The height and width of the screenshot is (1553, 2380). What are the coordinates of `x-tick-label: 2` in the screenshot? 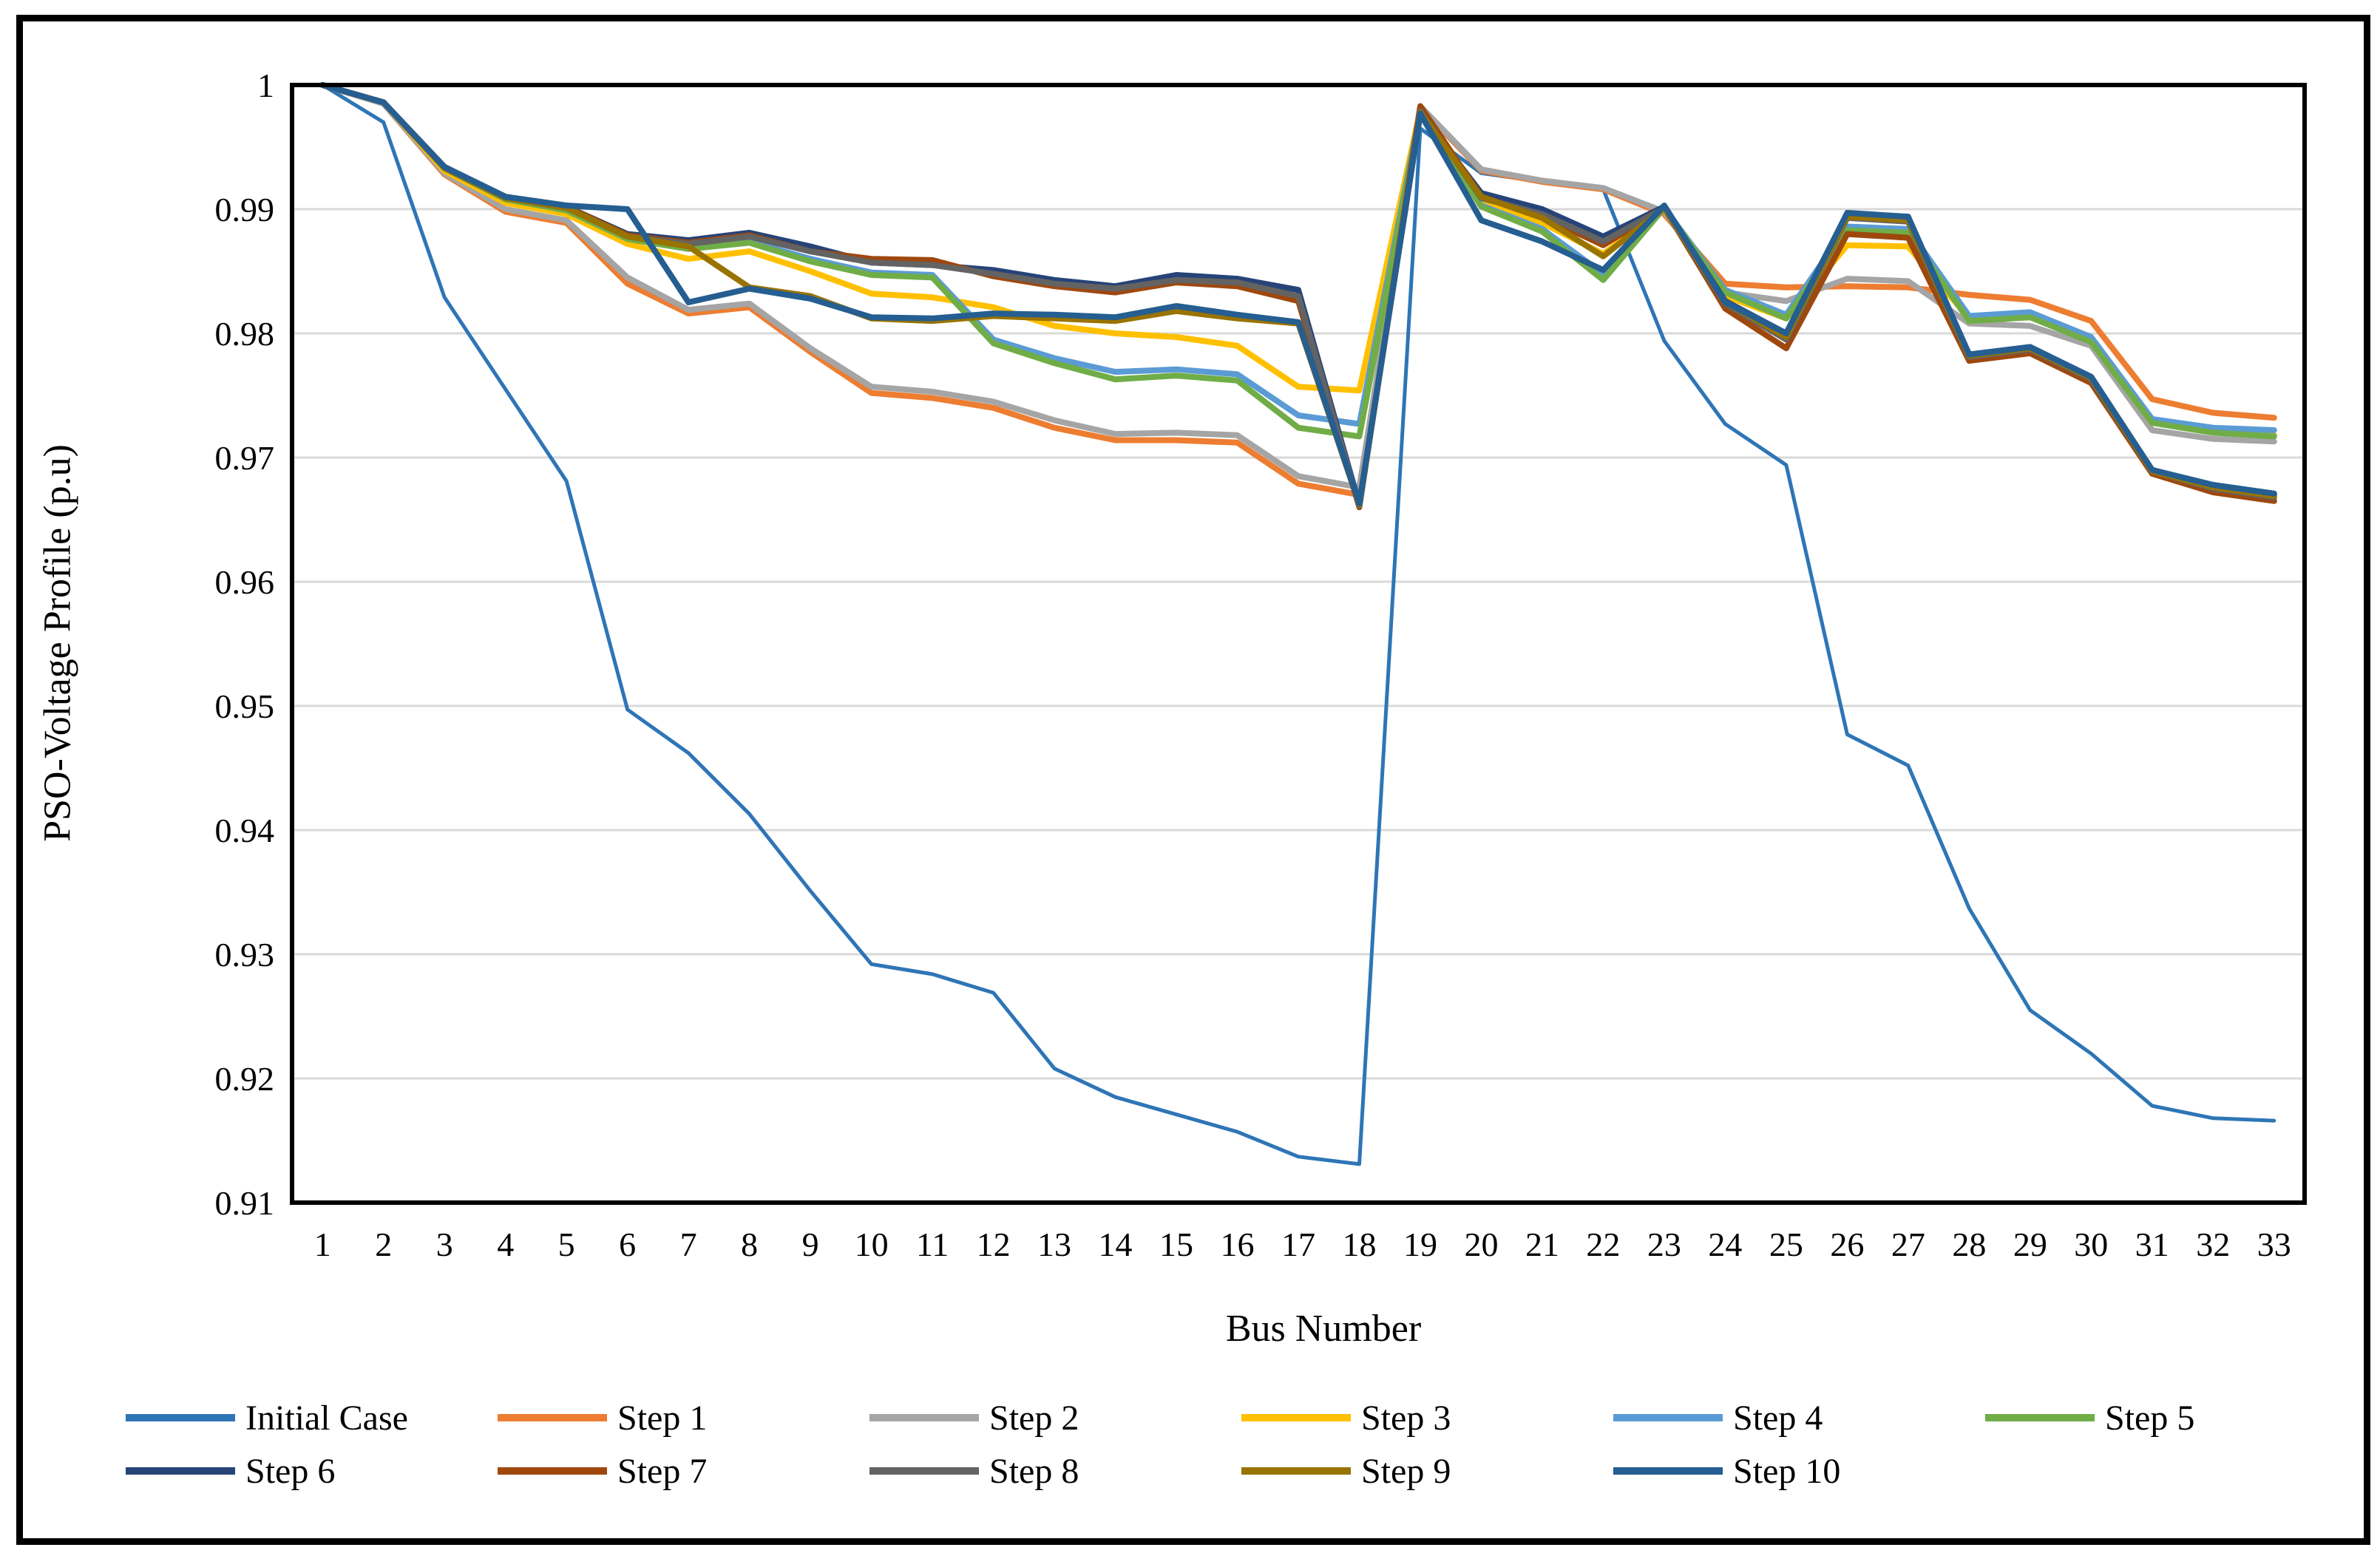 It's located at (384, 1244).